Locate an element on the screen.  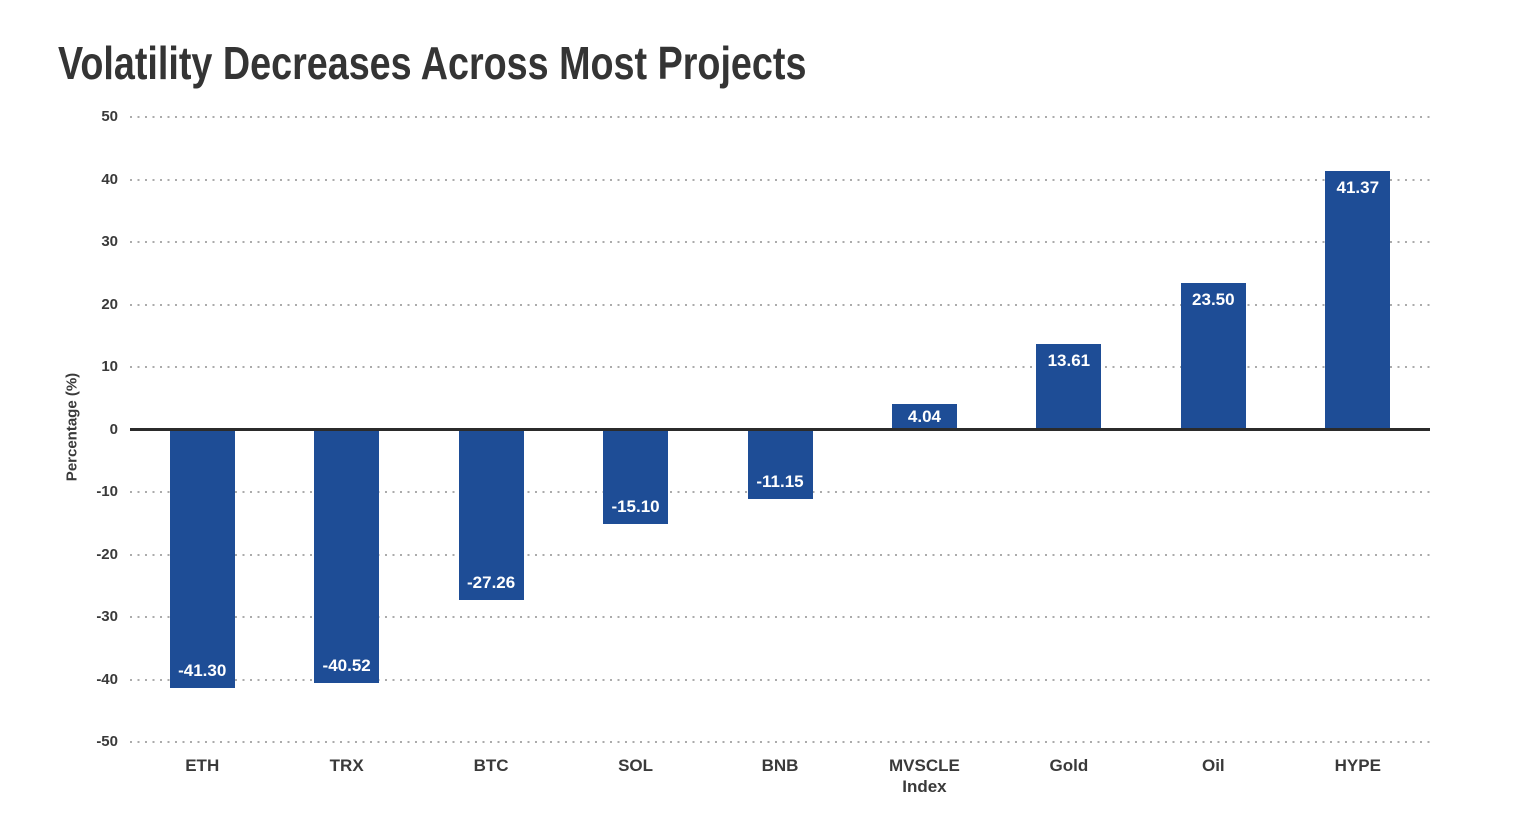
bar-eth: -41.30 is located at coordinates (202, 558).